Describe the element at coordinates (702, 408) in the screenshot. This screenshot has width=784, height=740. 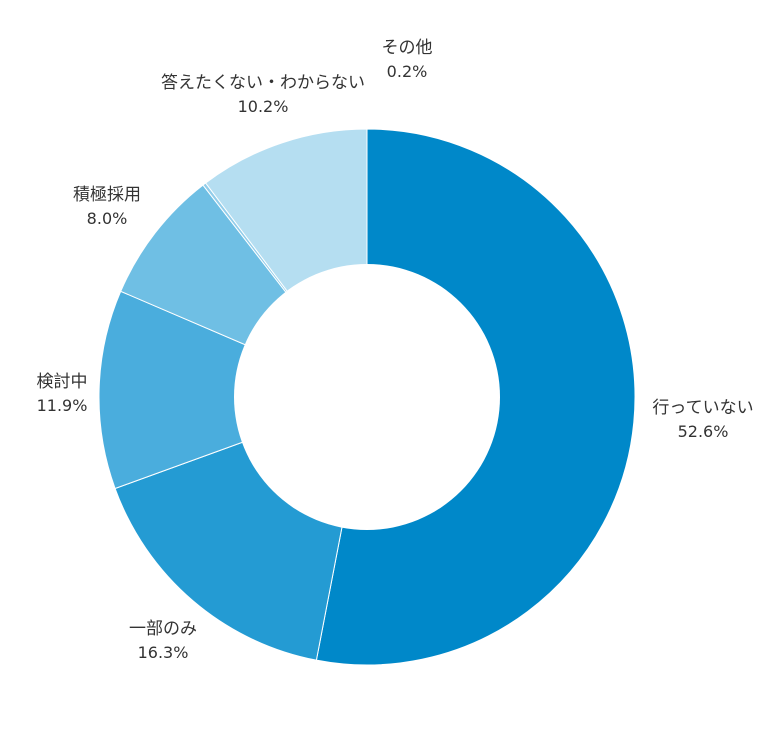
I see `slice-label-0: 行っていない` at that location.